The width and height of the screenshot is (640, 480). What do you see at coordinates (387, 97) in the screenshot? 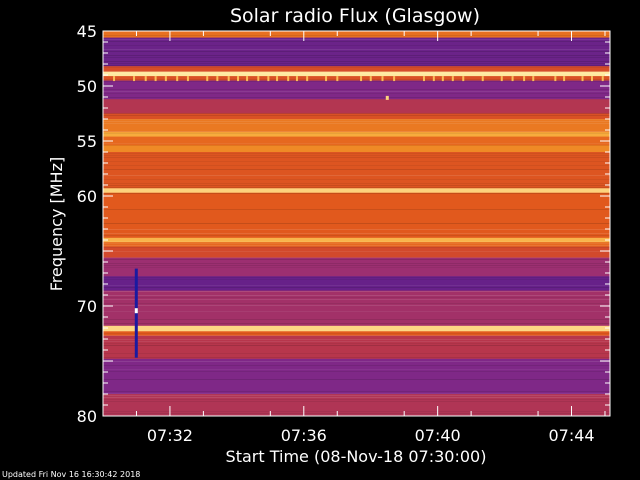
I see `burst-blip` at bounding box center [387, 97].